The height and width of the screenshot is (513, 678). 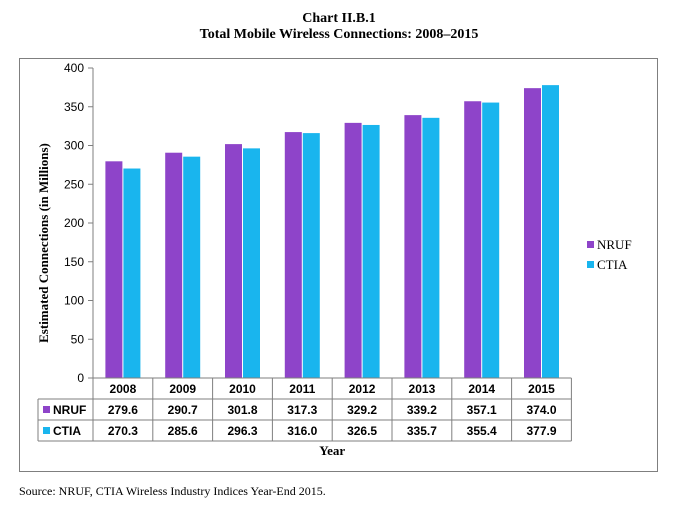 What do you see at coordinates (123, 389) in the screenshot?
I see `x-tick-label: 2008` at bounding box center [123, 389].